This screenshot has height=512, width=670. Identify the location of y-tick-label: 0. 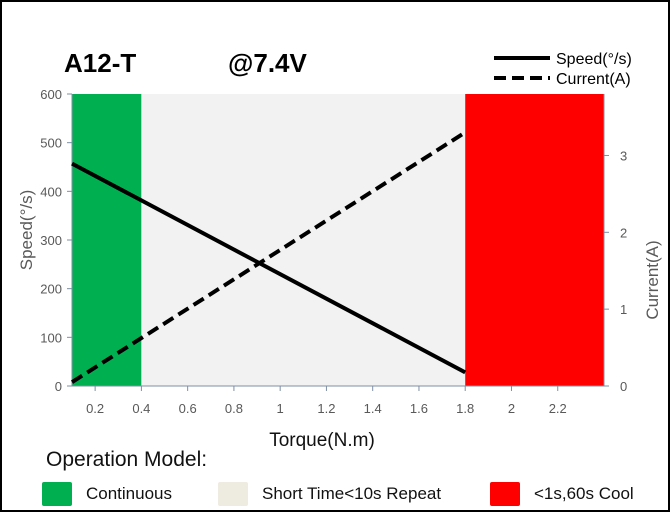
(58, 386).